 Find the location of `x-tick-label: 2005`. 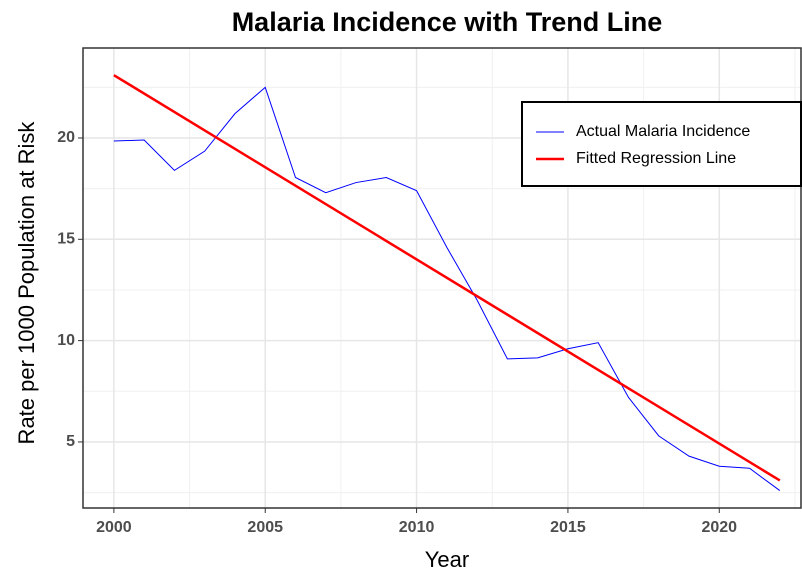

x-tick-label: 2005 is located at coordinates (265, 527).